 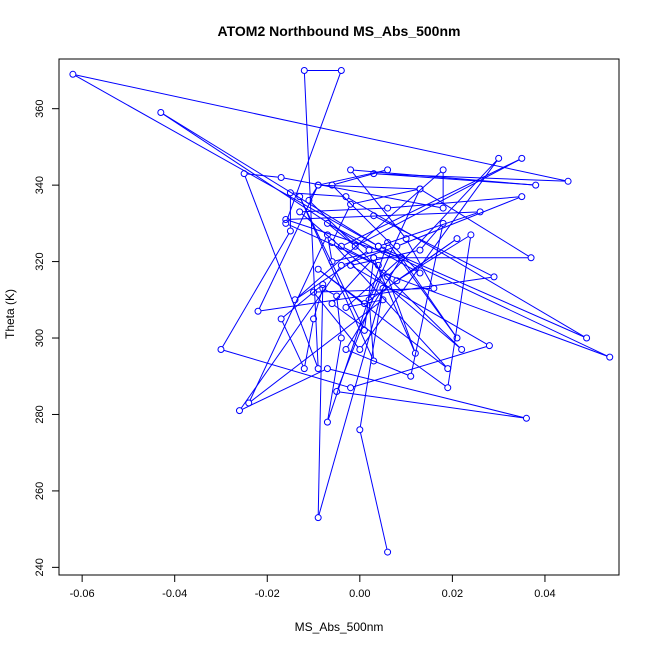 I want to click on x-tick-label: -0.06, so click(x=82, y=594).